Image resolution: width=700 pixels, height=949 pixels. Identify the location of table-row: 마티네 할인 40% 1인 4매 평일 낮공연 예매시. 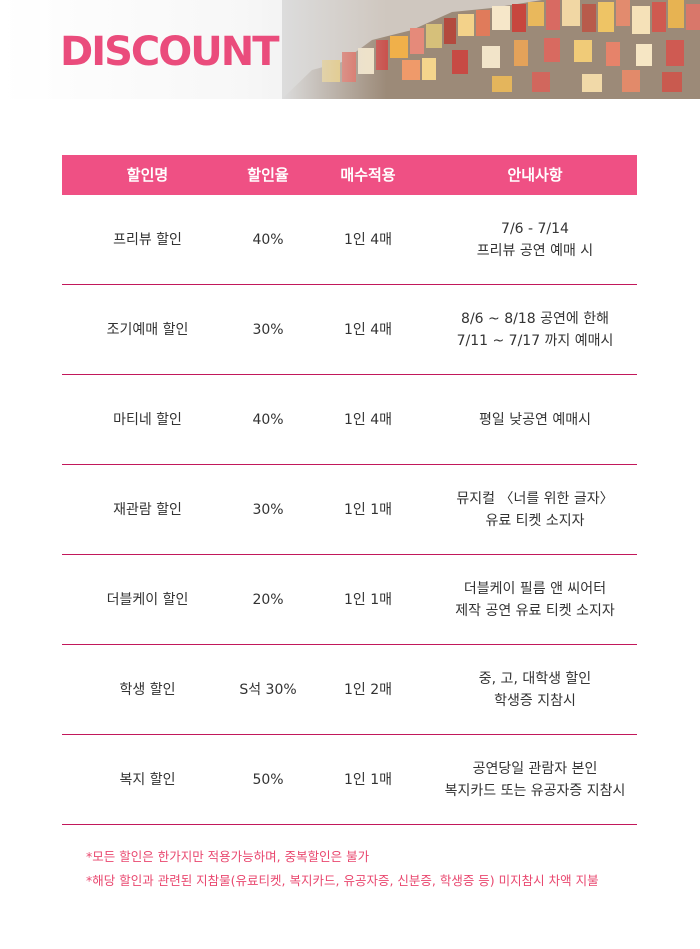
(349, 420).